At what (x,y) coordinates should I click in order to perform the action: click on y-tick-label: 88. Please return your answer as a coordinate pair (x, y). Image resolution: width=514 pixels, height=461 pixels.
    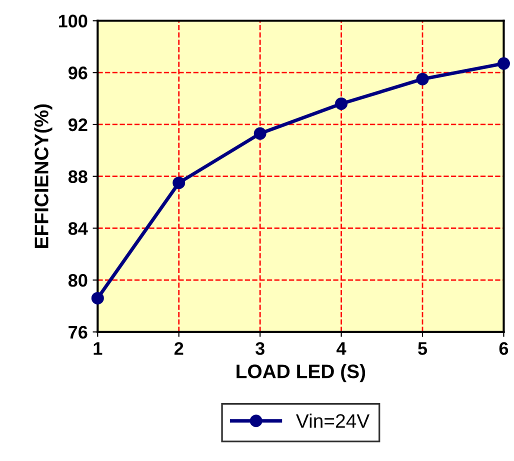
    Looking at the image, I should click on (78, 177).